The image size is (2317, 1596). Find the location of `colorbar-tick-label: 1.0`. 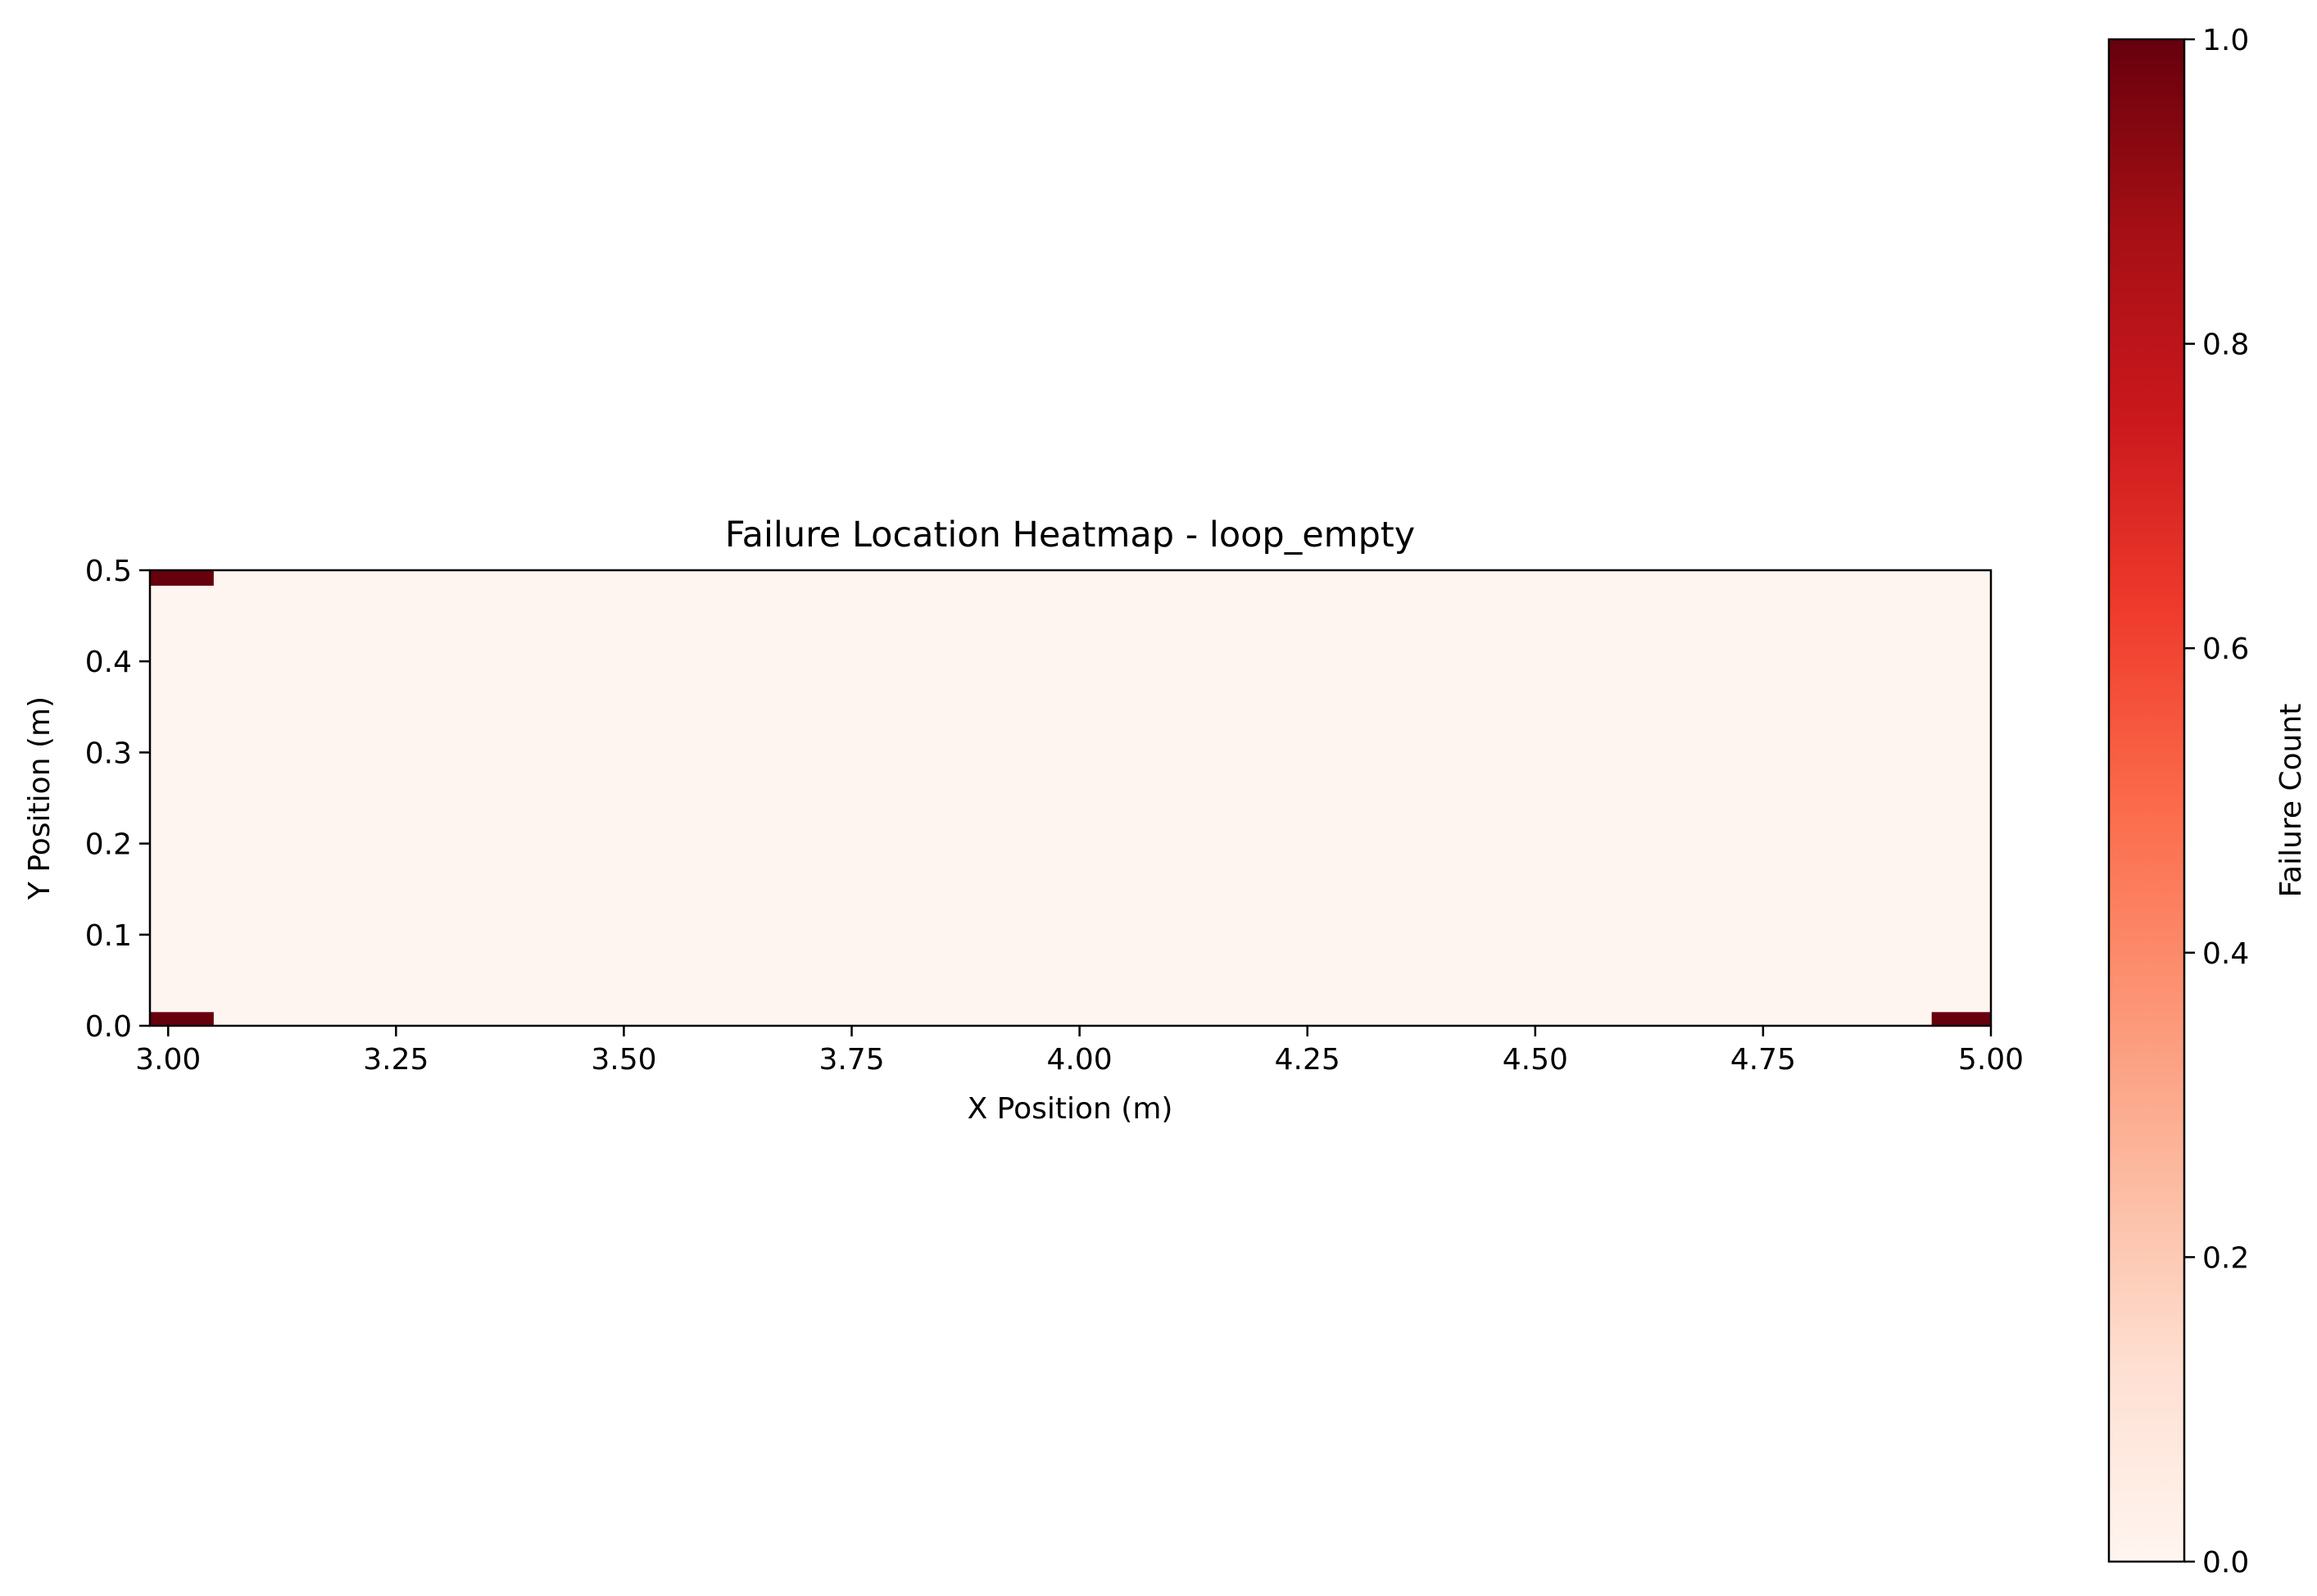

colorbar-tick-label: 1.0 is located at coordinates (2225, 40).